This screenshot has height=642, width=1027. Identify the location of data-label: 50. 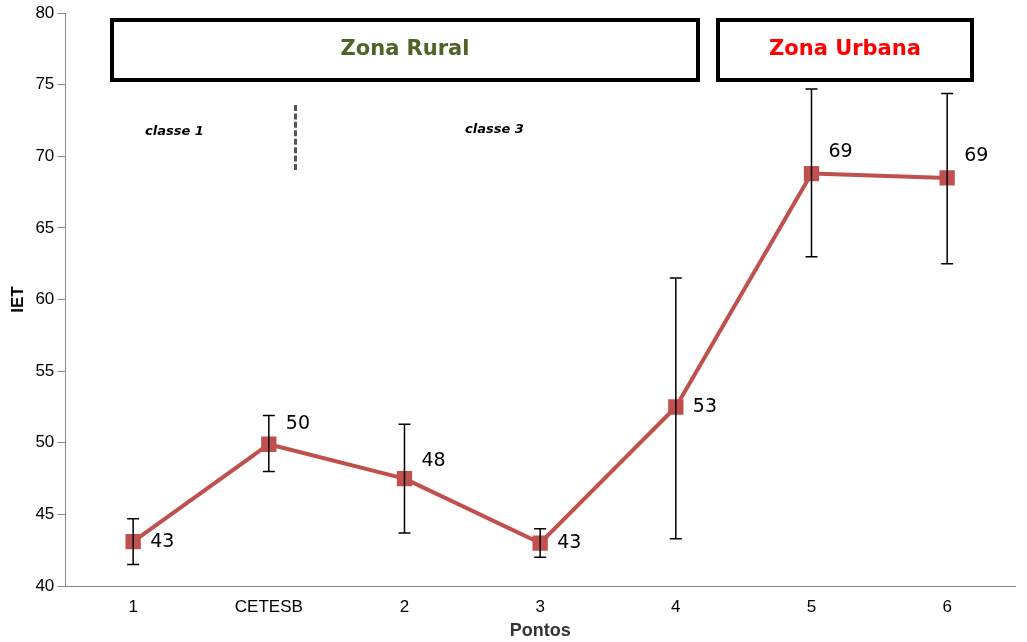
(297, 422).